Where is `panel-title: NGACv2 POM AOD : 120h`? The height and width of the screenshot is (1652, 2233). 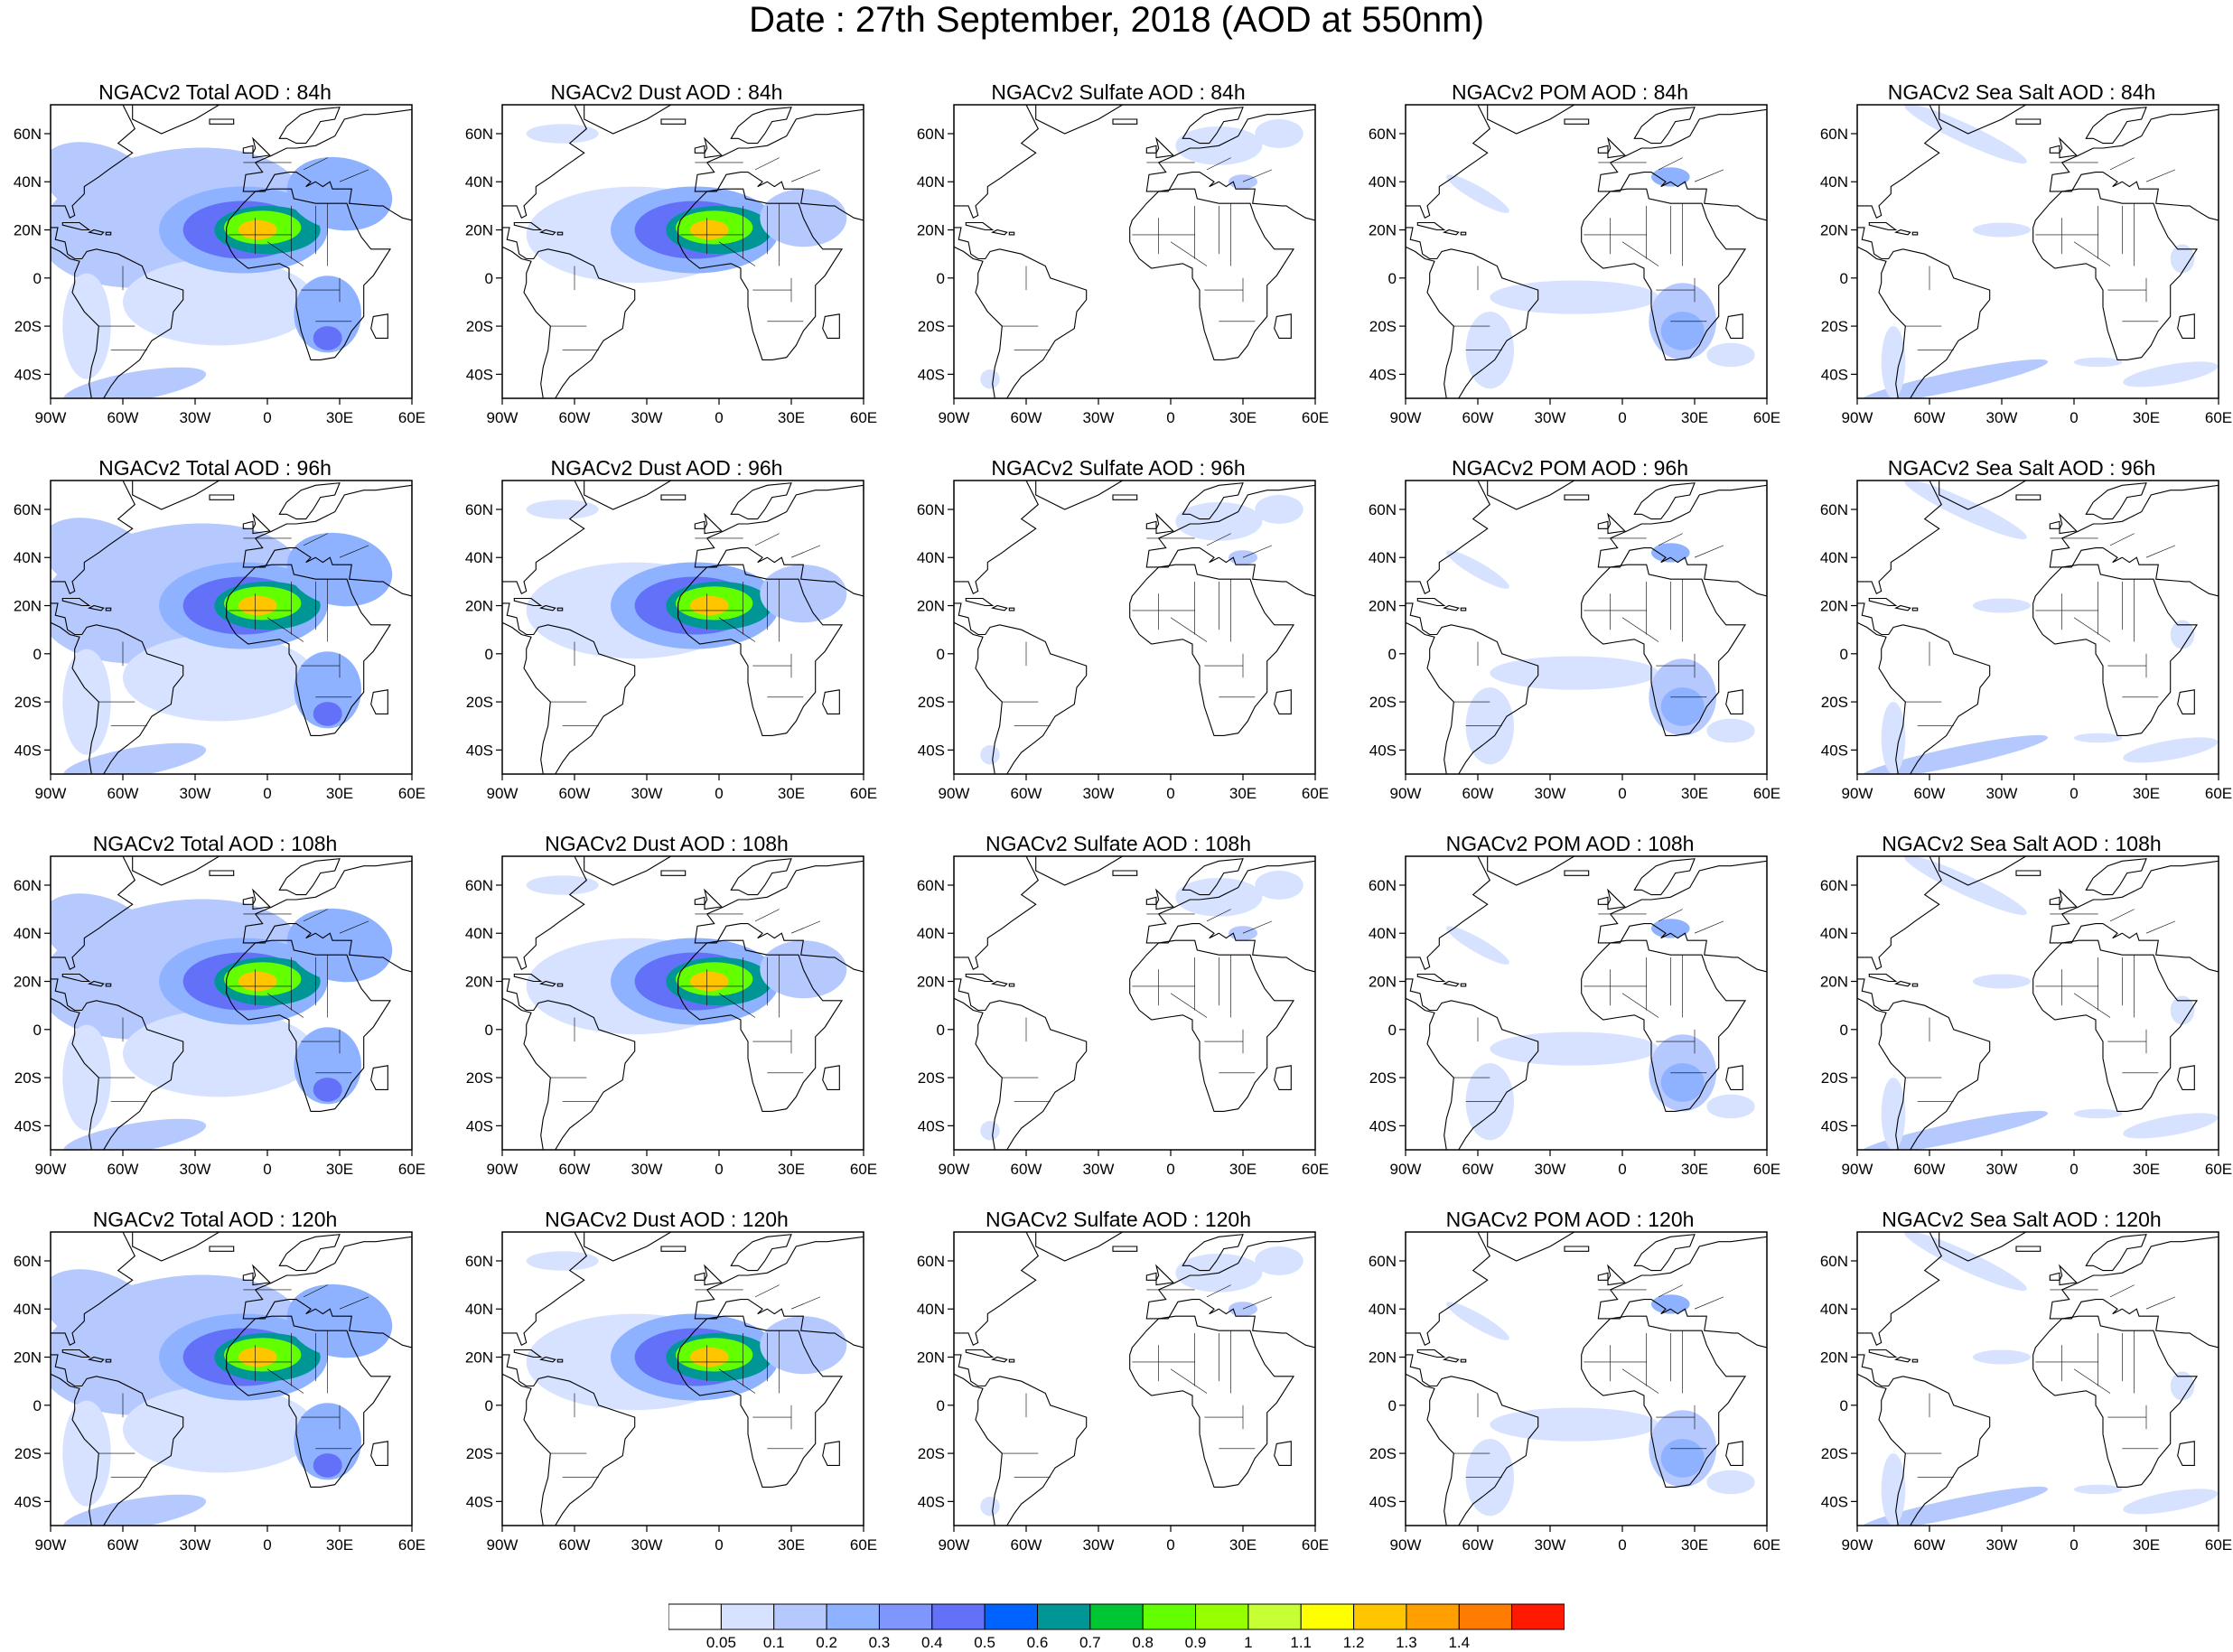 panel-title: NGACv2 POM AOD : 120h is located at coordinates (1570, 1219).